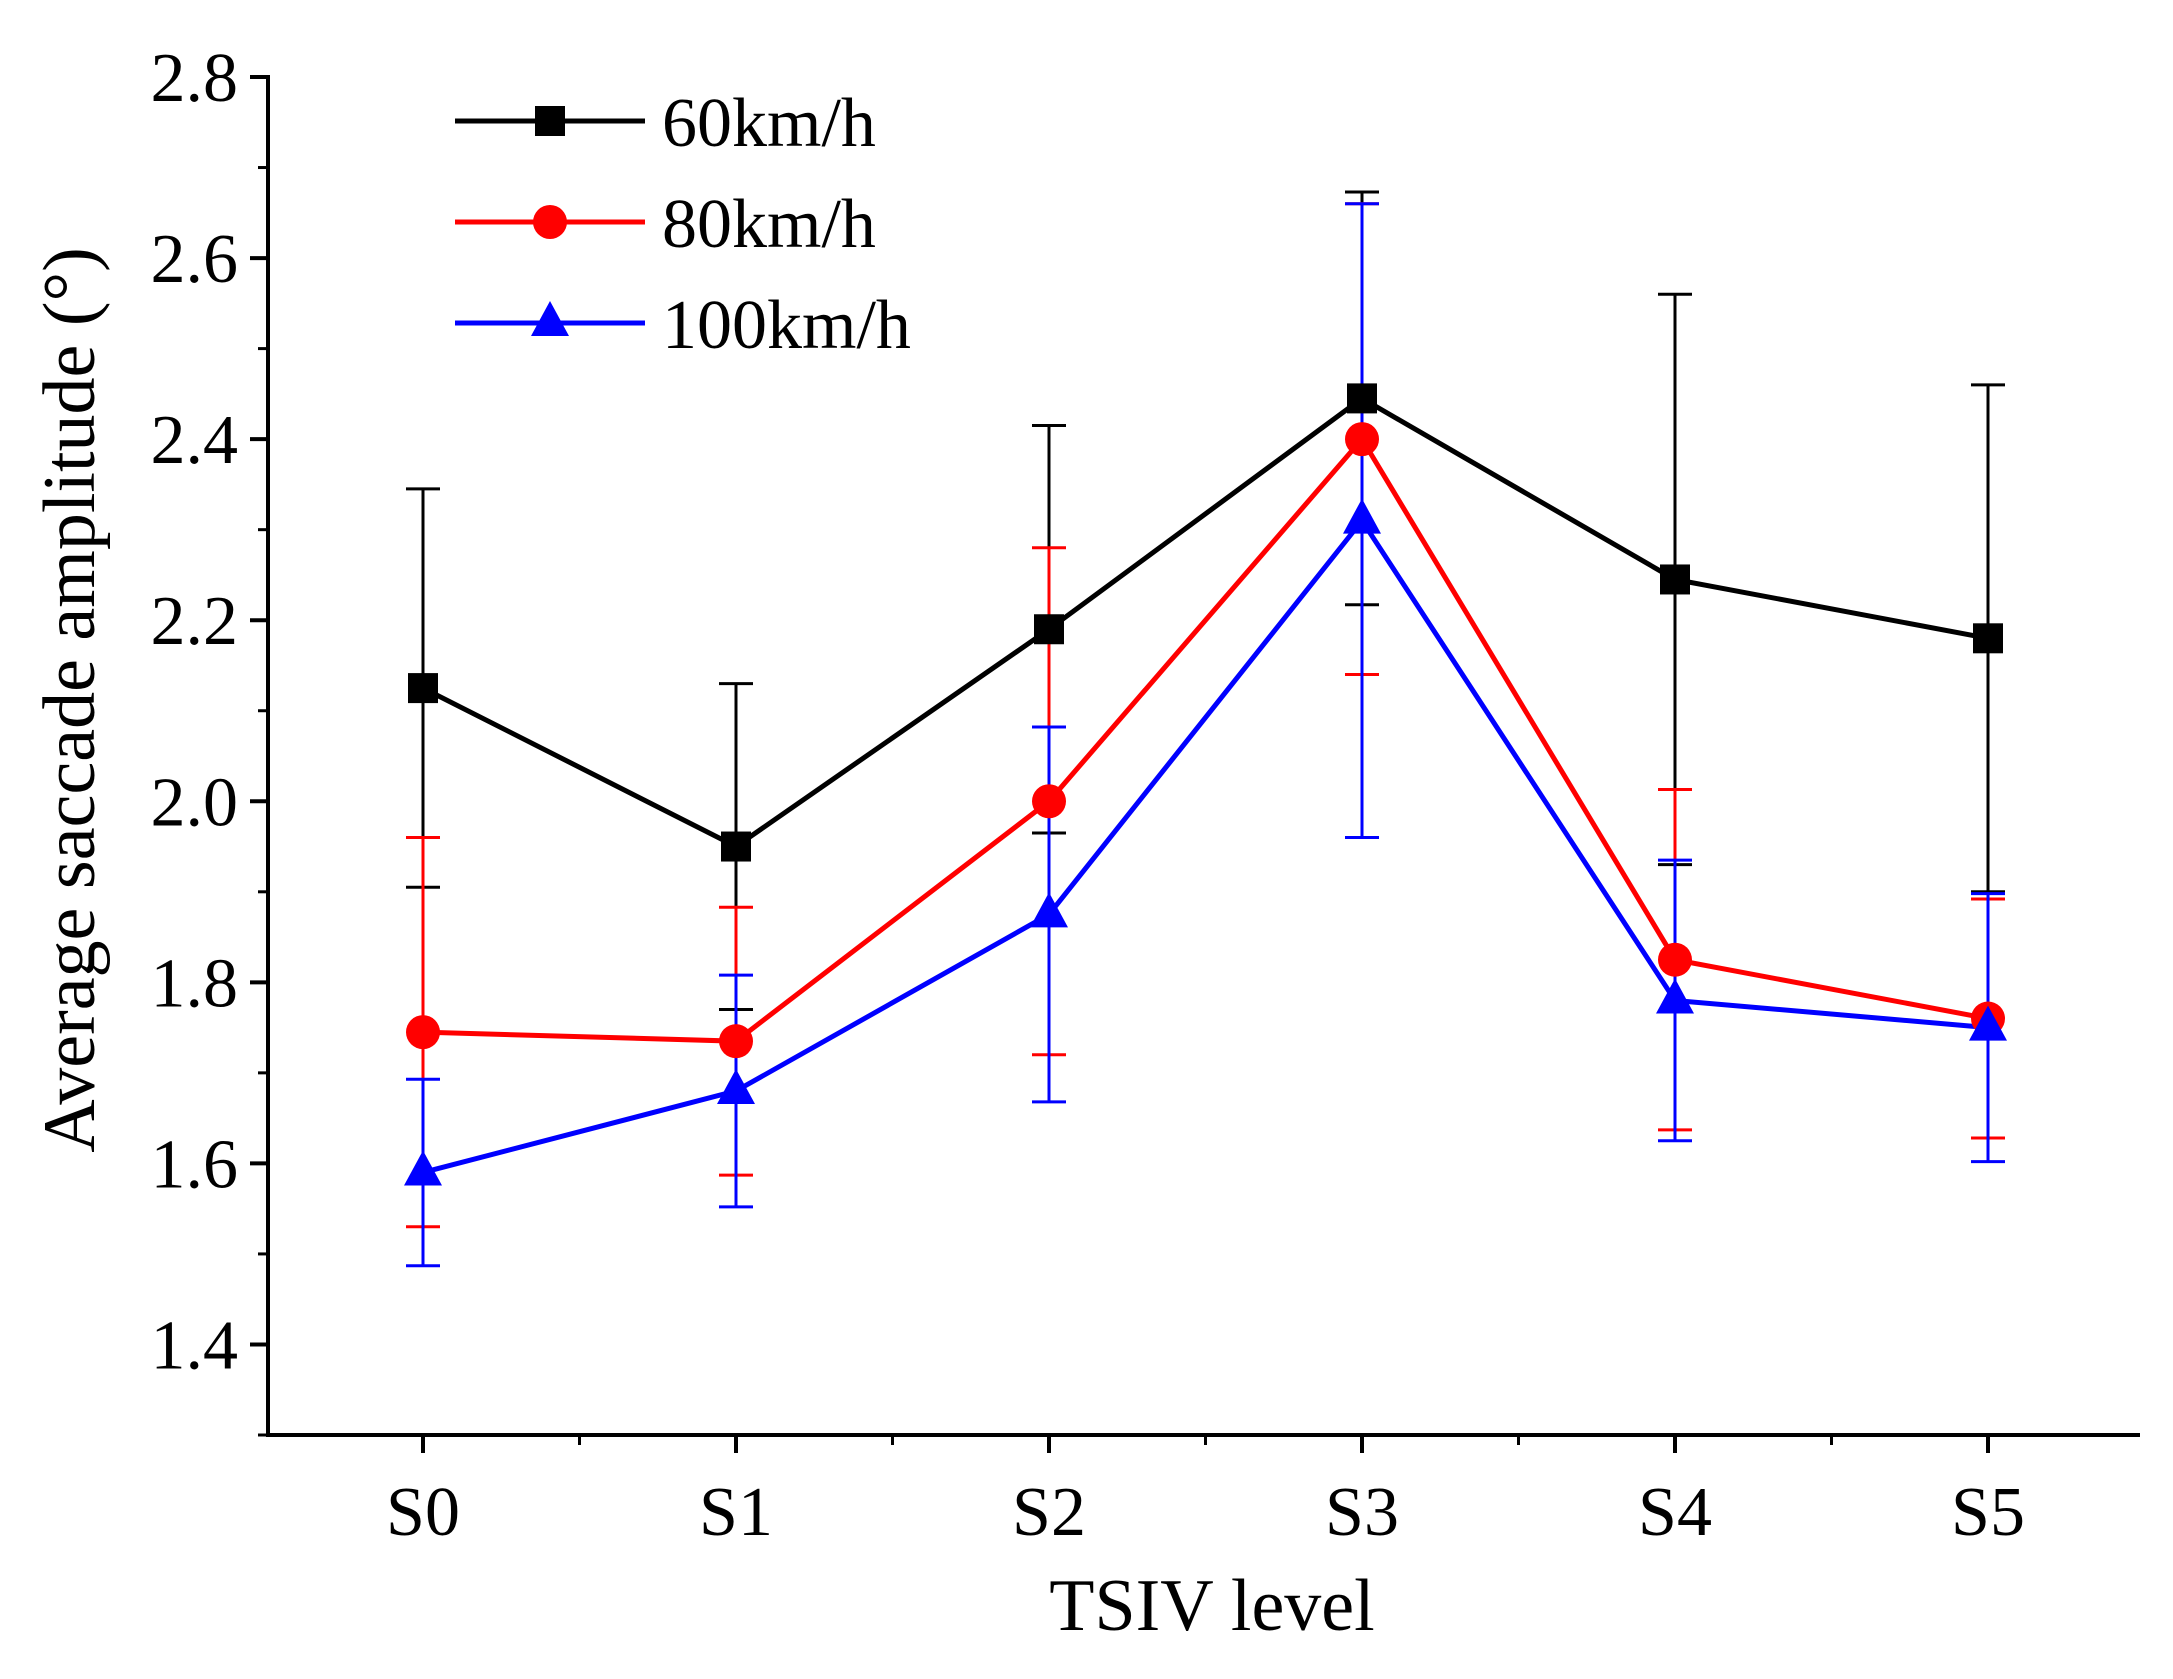  I want to click on y-axis-label: Average saccade amplitude (°), so click(70, 699).